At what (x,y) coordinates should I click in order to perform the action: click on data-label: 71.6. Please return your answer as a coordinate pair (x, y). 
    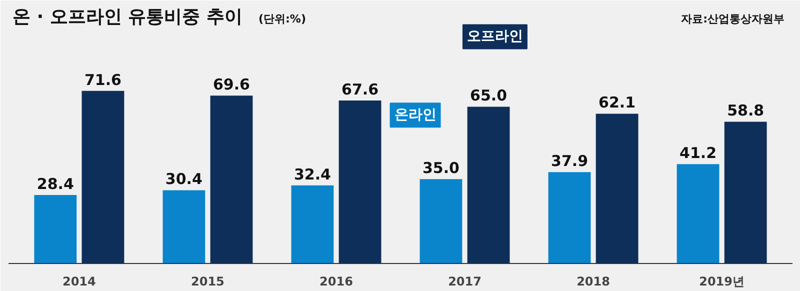
    Looking at the image, I should click on (103, 79).